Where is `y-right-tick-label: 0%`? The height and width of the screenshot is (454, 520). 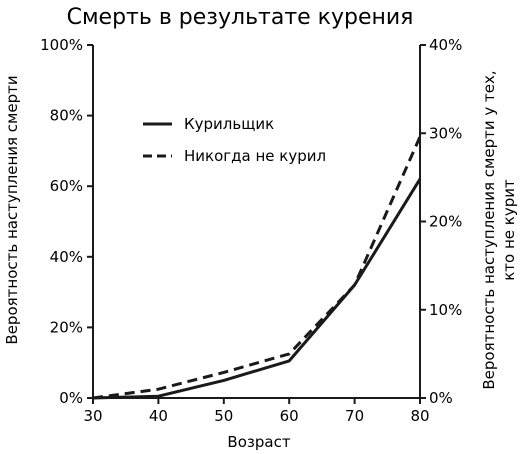
y-right-tick-label: 0% is located at coordinates (441, 398).